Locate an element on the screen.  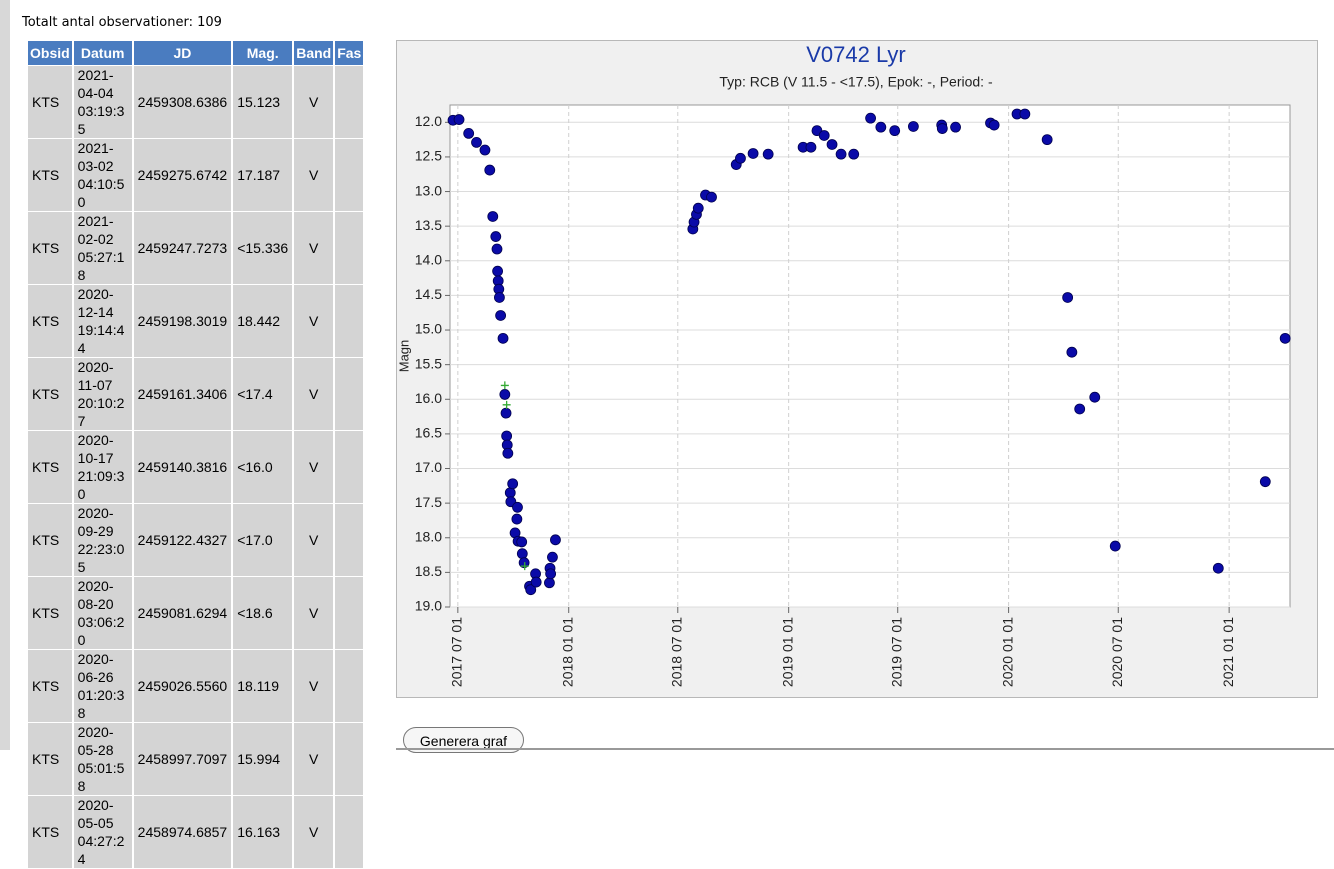
cell-text: 18.442 is located at coordinates (259, 321).